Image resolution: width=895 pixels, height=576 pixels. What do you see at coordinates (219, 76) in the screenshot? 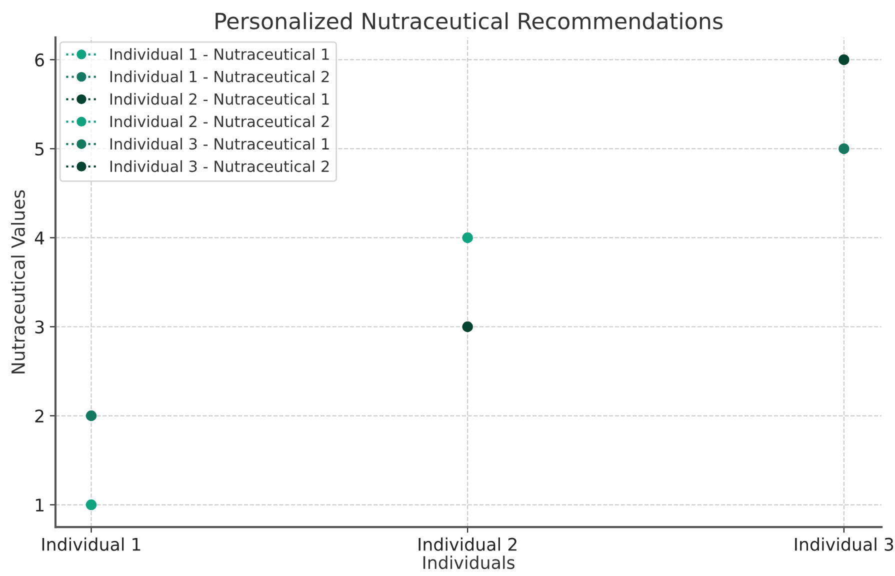
I see `legend-label: Individual 1 - Nutraceutical 2` at bounding box center [219, 76].